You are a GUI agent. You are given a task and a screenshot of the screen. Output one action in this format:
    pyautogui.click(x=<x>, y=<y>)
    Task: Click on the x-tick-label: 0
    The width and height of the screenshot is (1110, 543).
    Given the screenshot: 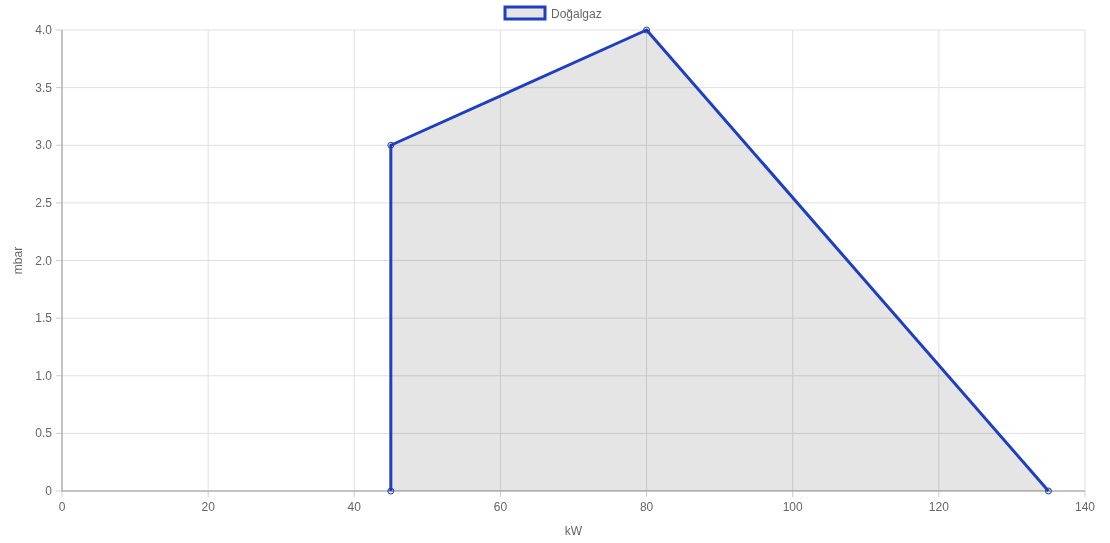 What is the action you would take?
    pyautogui.click(x=62, y=507)
    